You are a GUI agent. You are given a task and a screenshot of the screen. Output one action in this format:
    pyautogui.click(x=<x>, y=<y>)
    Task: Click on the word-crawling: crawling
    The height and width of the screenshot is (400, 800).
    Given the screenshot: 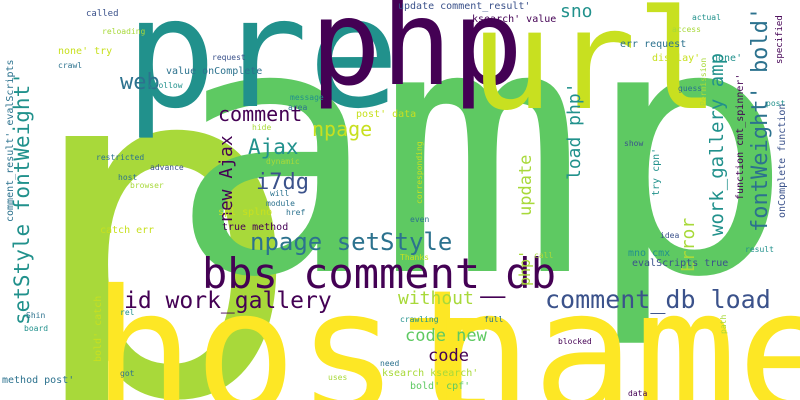 What is the action you would take?
    pyautogui.click(x=419, y=319)
    